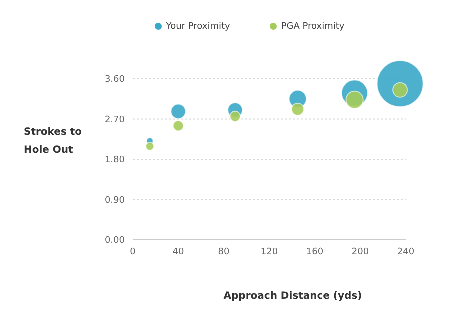  I want to click on x-axis-title: Approach Distance (yds), so click(293, 296).